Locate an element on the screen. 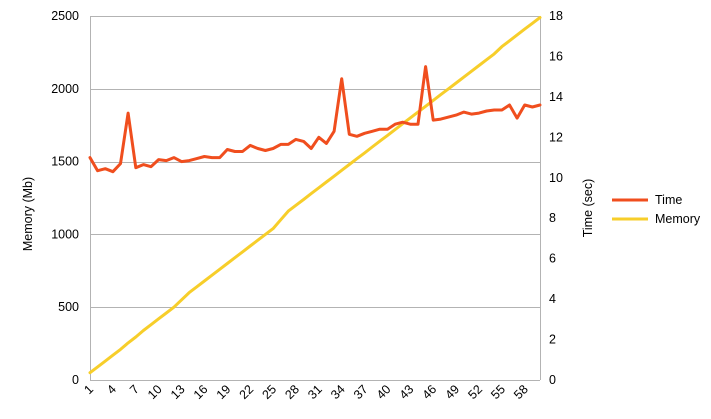 The image size is (711, 419). left-tick-label: 1500 is located at coordinates (65, 162).